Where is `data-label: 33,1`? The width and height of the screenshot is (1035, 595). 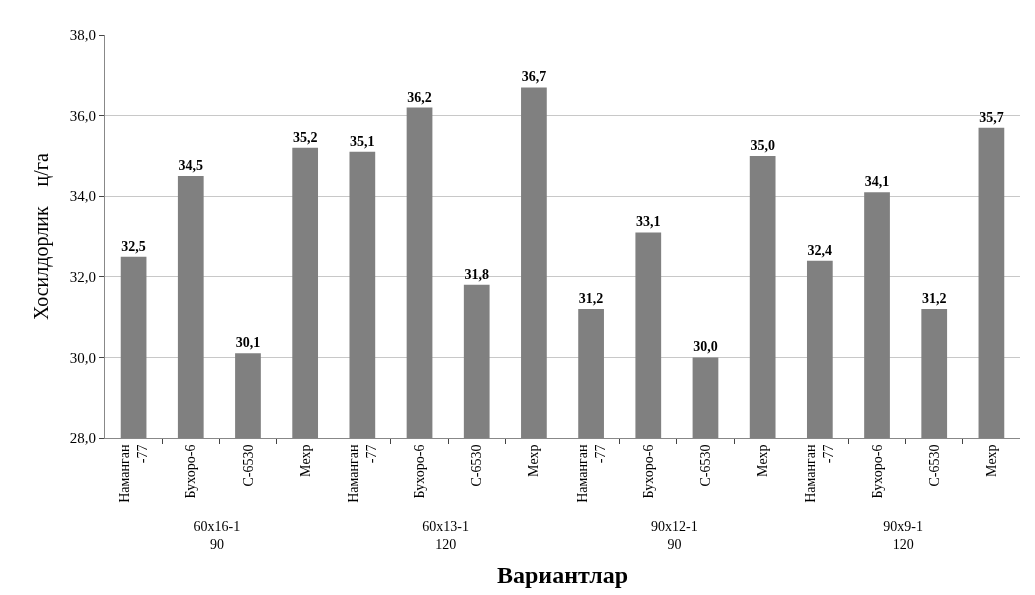
data-label: 33,1 is located at coordinates (648, 222).